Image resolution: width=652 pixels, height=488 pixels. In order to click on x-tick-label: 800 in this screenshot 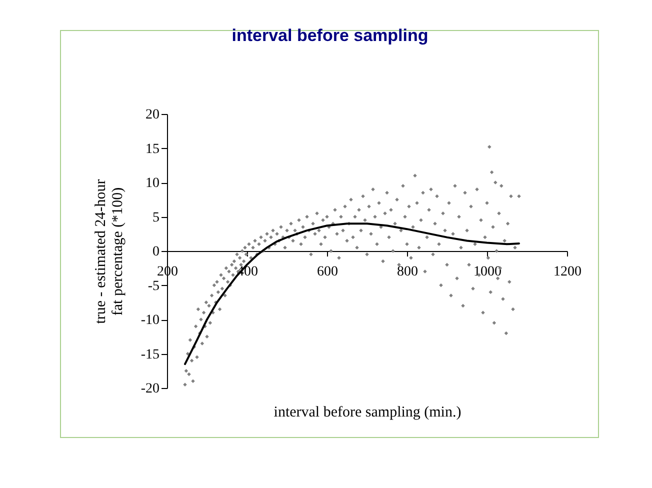, I will do `click(407, 272)`.